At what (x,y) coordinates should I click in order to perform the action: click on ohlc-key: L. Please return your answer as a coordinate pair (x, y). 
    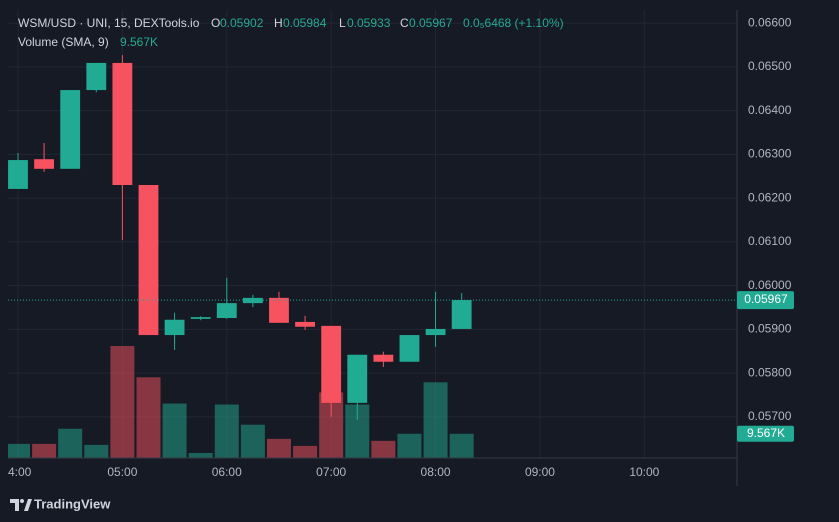
    Looking at the image, I should click on (342, 23).